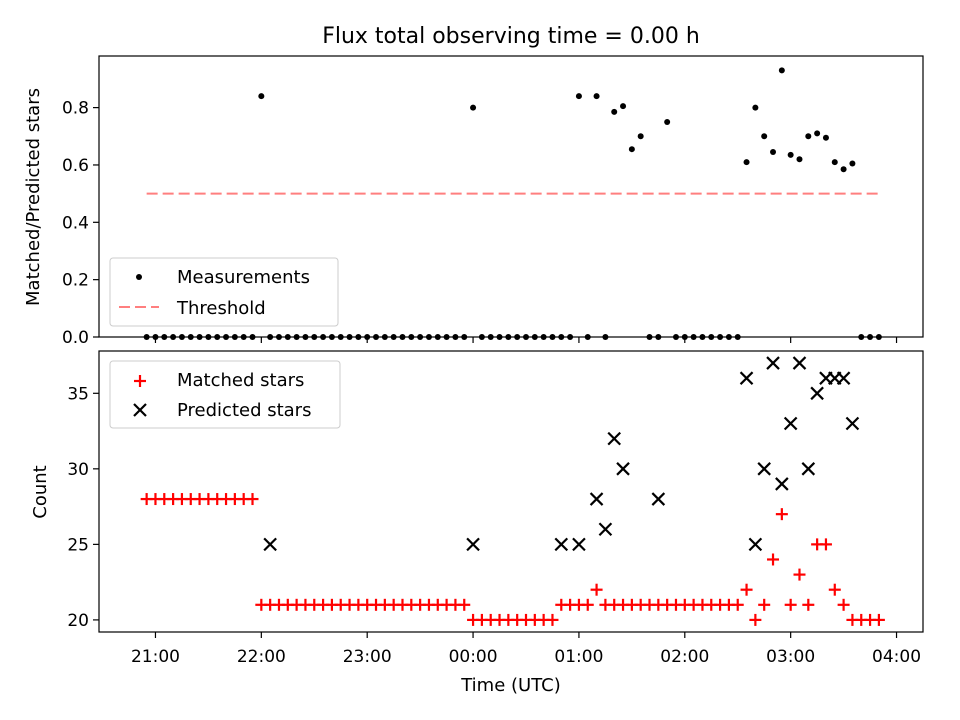 This screenshot has height=720, width=960. Describe the element at coordinates (790, 657) in the screenshot. I see `bottom-x-tick-label: 03:00` at that location.